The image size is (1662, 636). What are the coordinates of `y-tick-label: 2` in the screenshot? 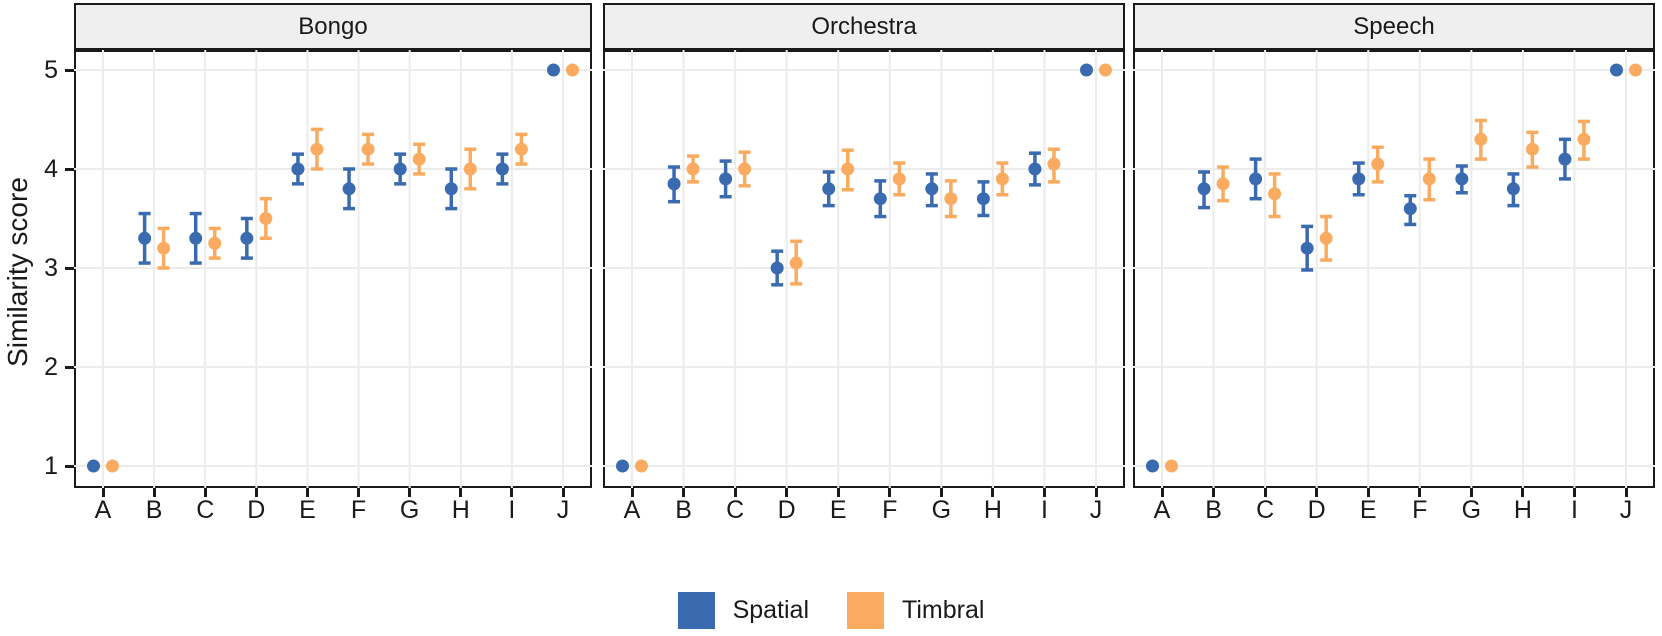 It's located at (51, 367).